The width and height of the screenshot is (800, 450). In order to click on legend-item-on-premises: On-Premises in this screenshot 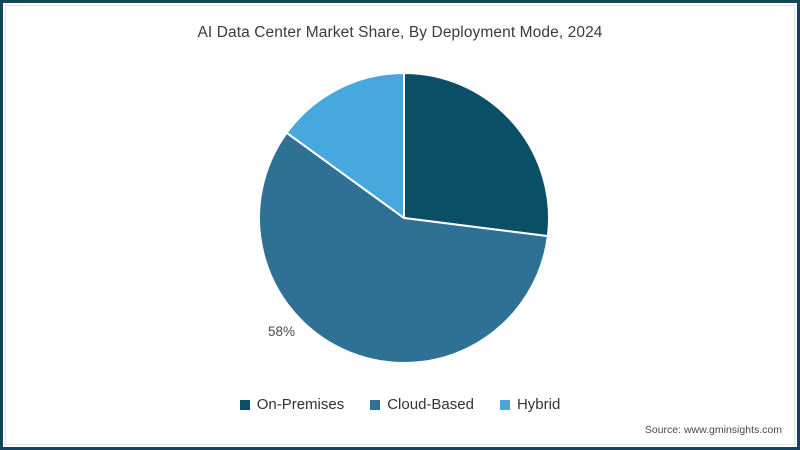, I will do `click(292, 404)`.